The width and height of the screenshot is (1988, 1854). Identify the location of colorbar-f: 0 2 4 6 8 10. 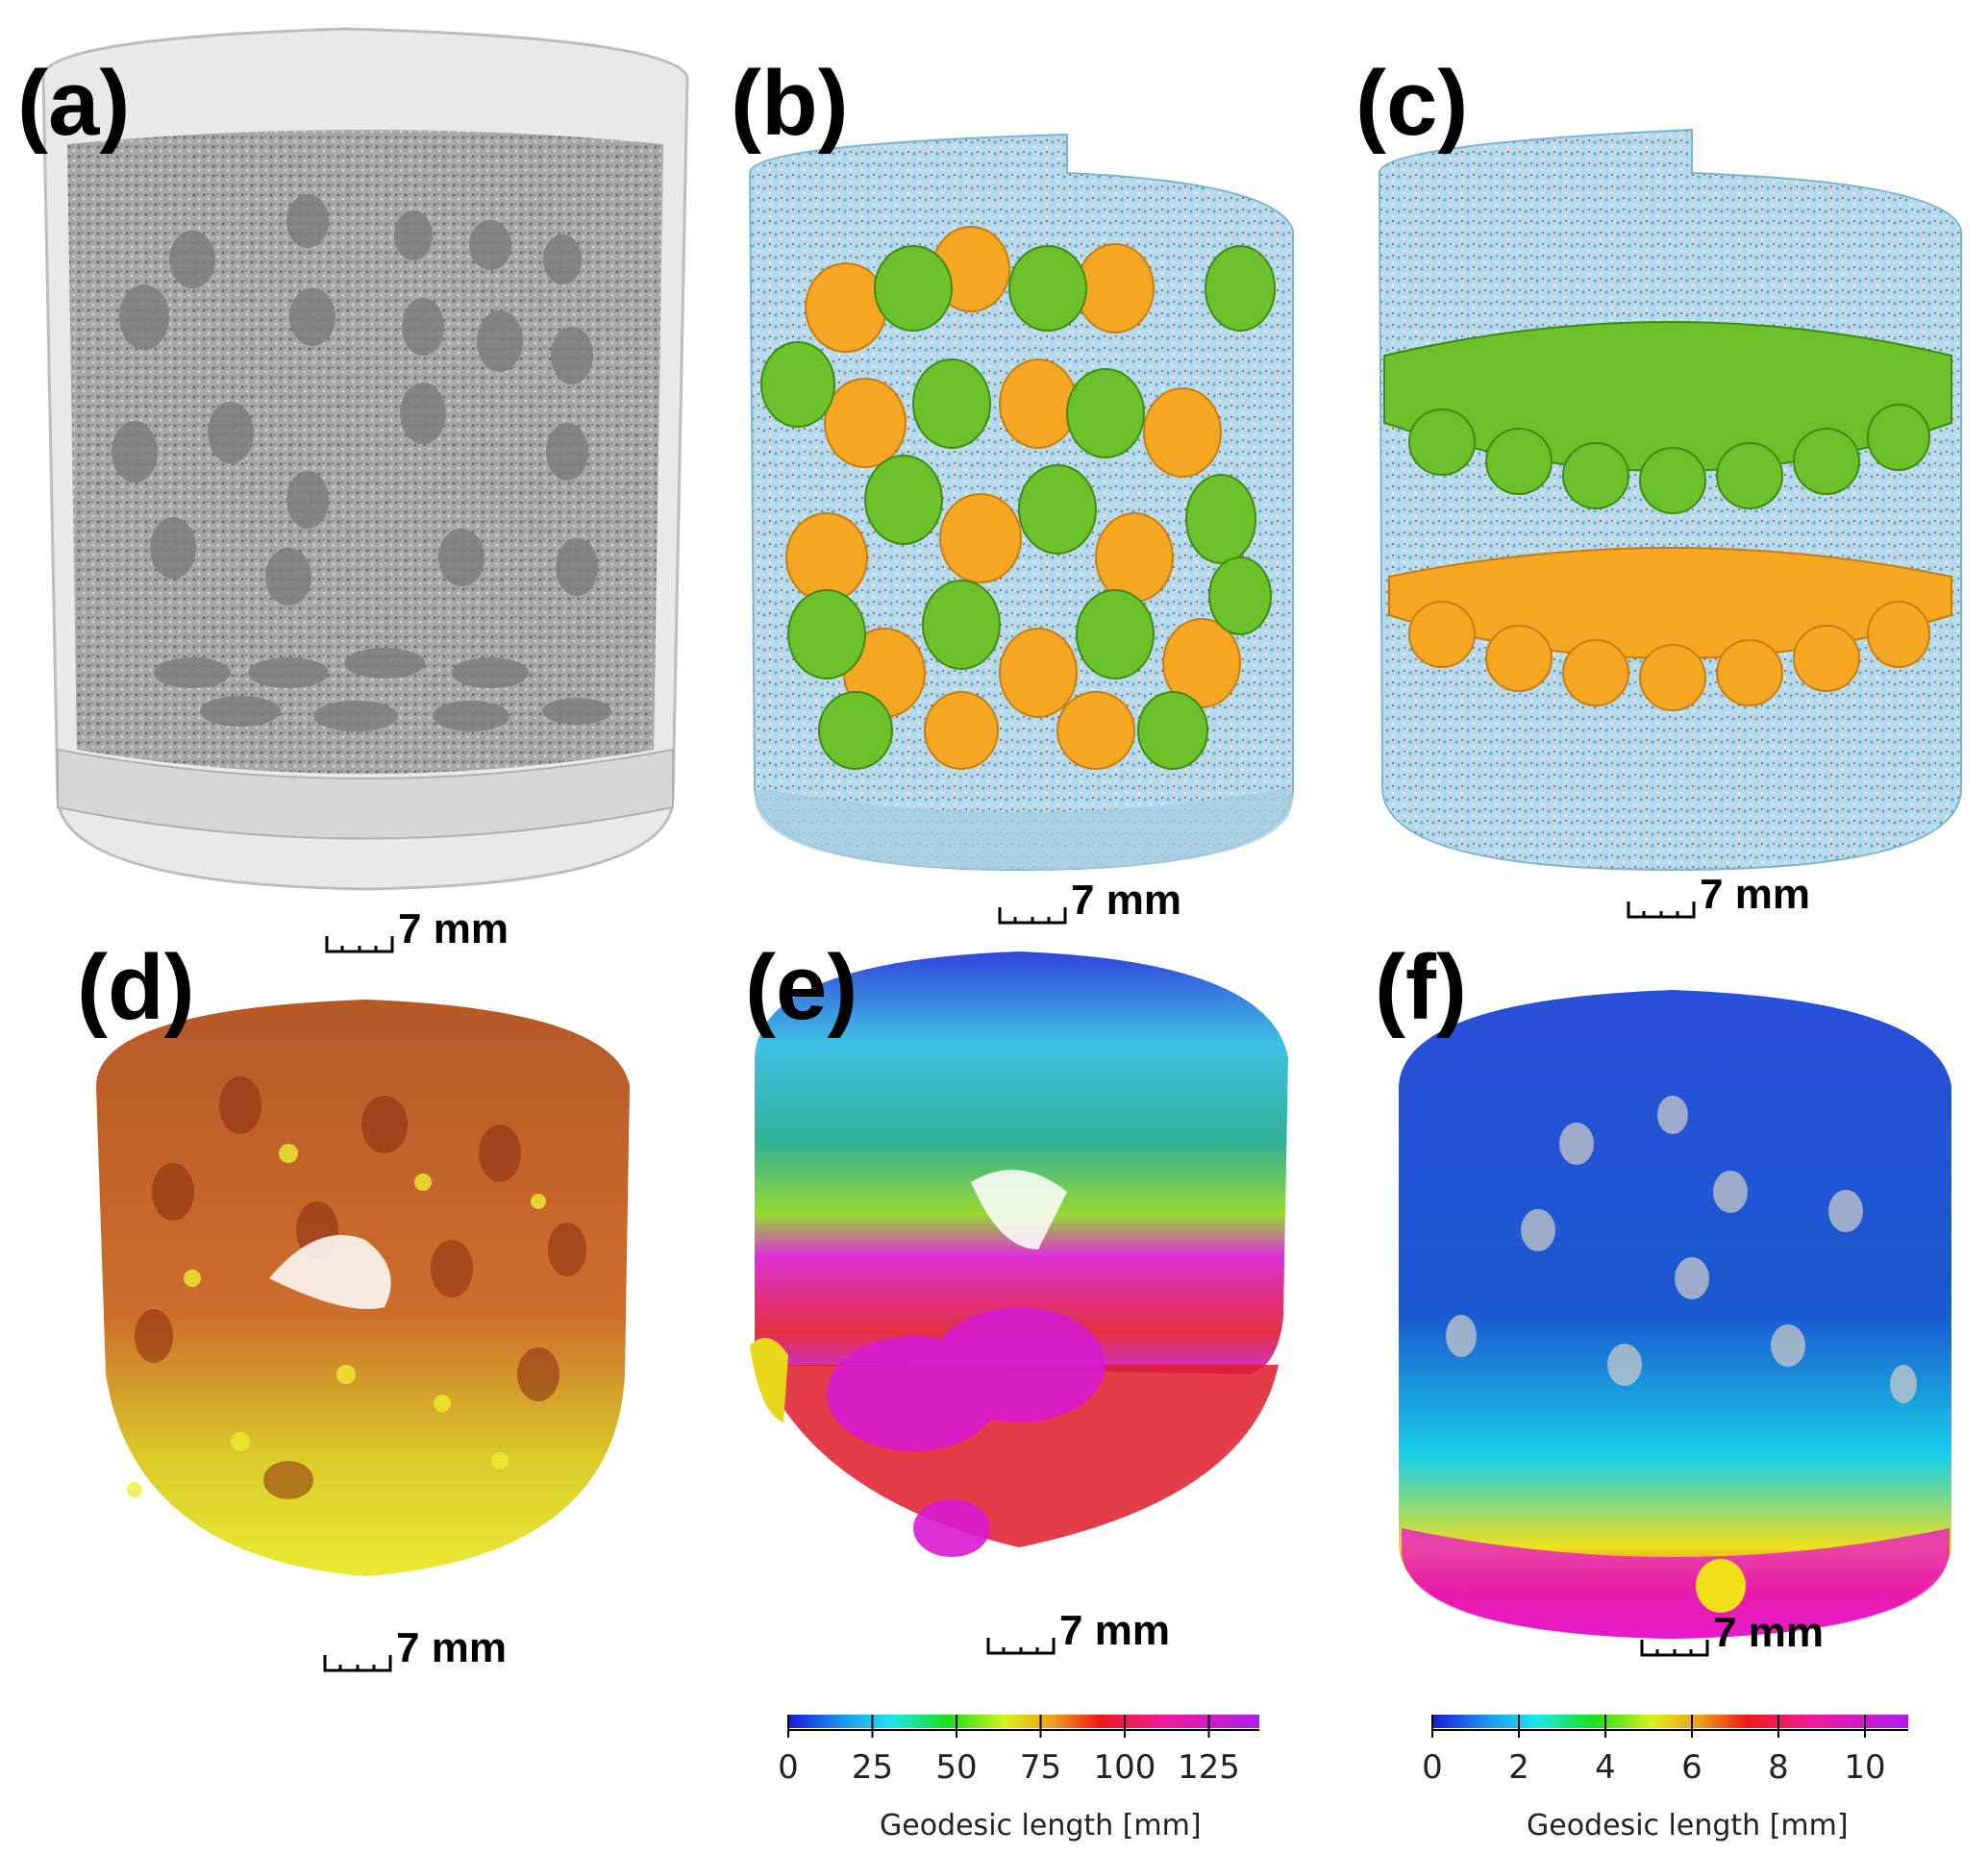
(1665, 1751).